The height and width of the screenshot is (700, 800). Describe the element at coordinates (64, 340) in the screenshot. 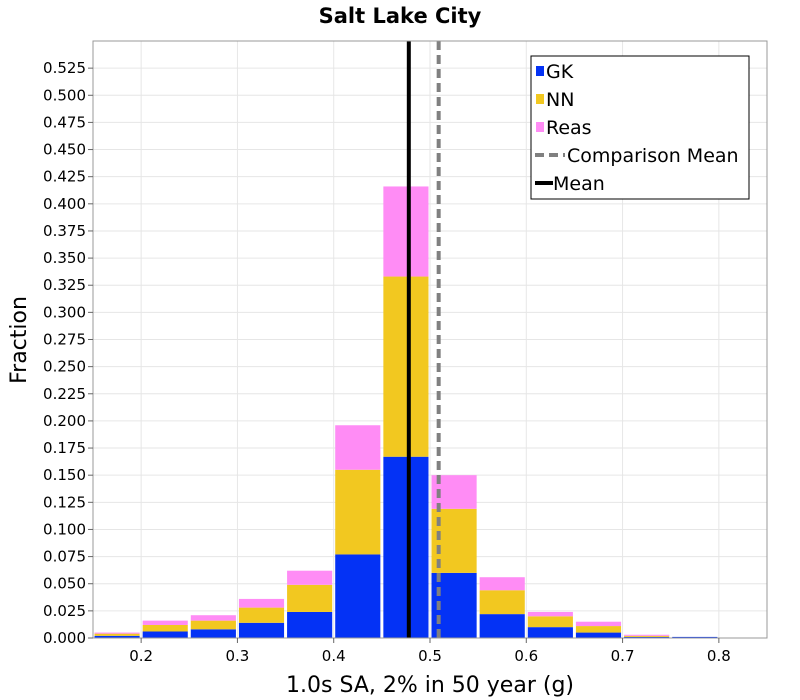

I see `y-tick-label: 0.275` at that location.